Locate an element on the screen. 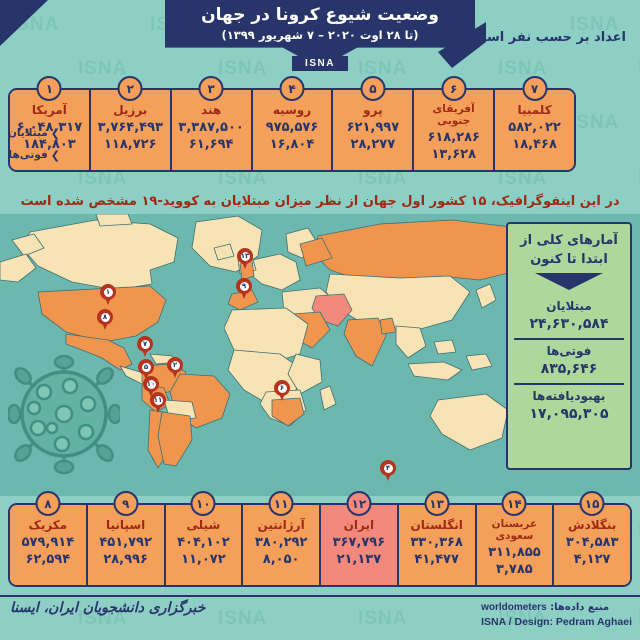  map-pin-۲: ۲ is located at coordinates (175, 368).